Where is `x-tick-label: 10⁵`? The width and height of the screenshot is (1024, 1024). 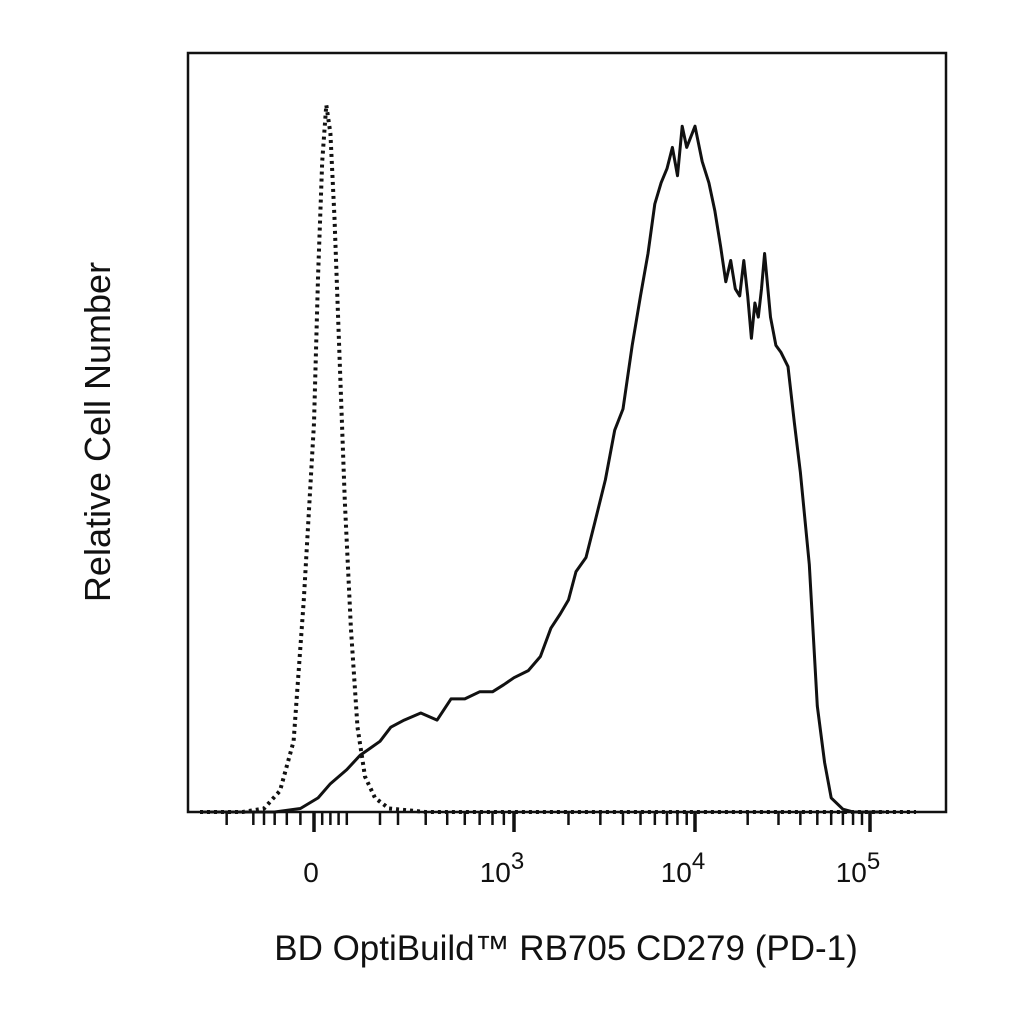 x-tick-label: 10⁵ is located at coordinates (858, 868).